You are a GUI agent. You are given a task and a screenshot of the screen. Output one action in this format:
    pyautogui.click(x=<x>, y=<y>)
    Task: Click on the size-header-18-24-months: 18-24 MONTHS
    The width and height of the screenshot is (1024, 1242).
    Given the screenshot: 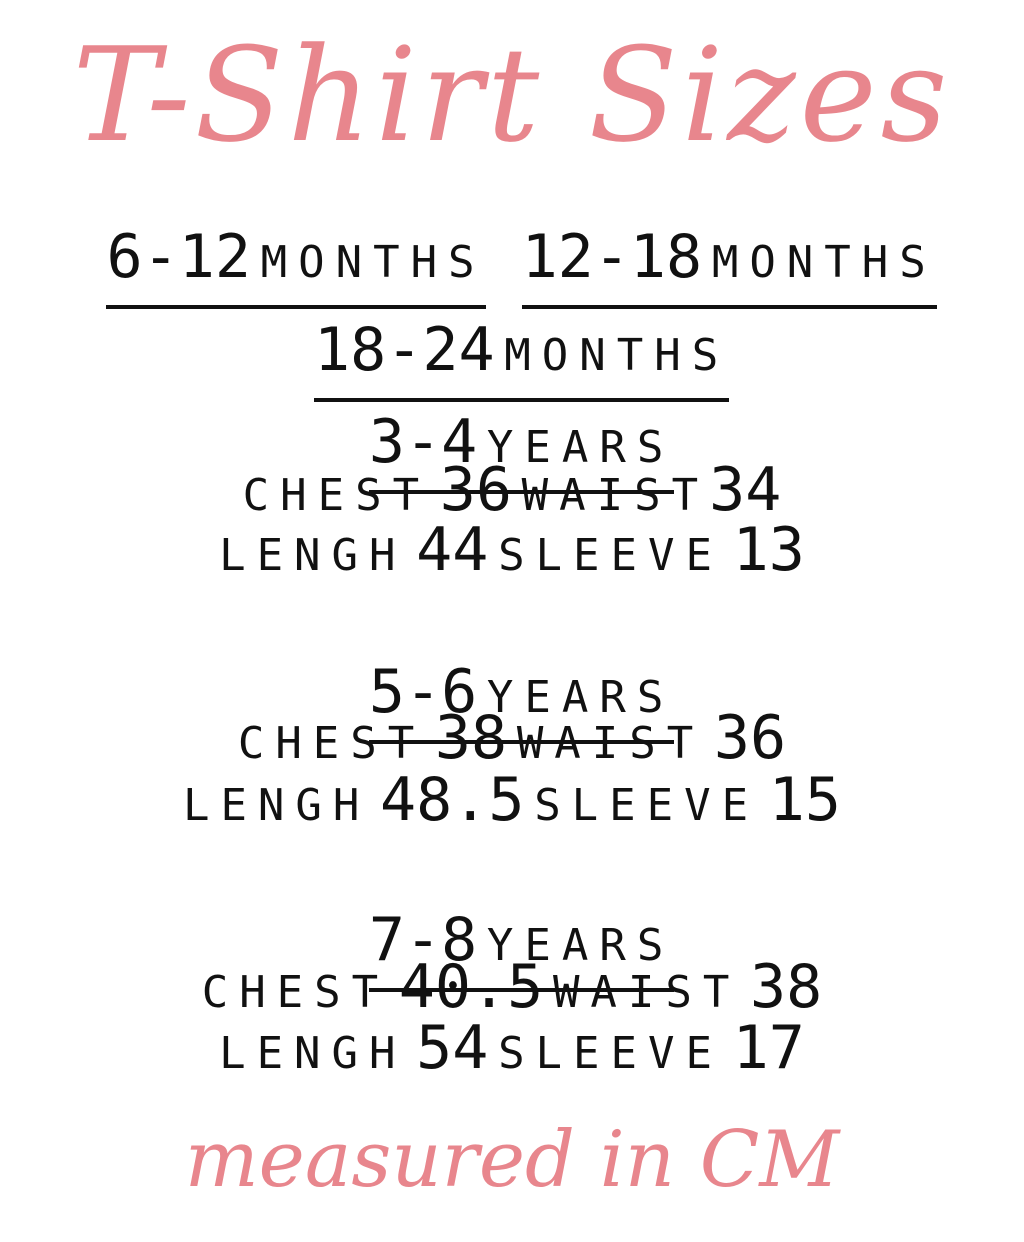 What is the action you would take?
    pyautogui.click(x=522, y=358)
    